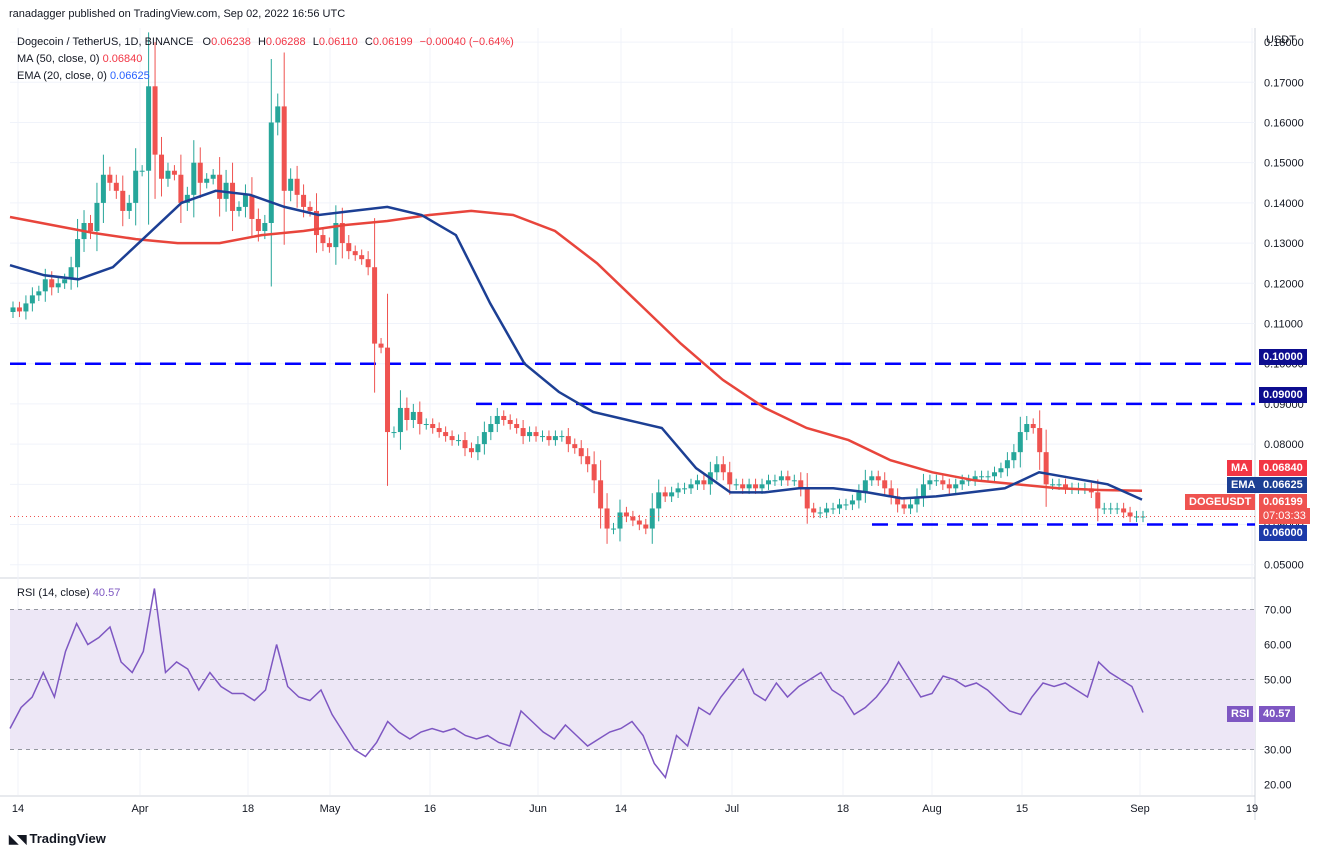  Describe the element at coordinates (79, 59) in the screenshot. I see `ma-legend: MA (50, close, 0) 0.06840` at that location.